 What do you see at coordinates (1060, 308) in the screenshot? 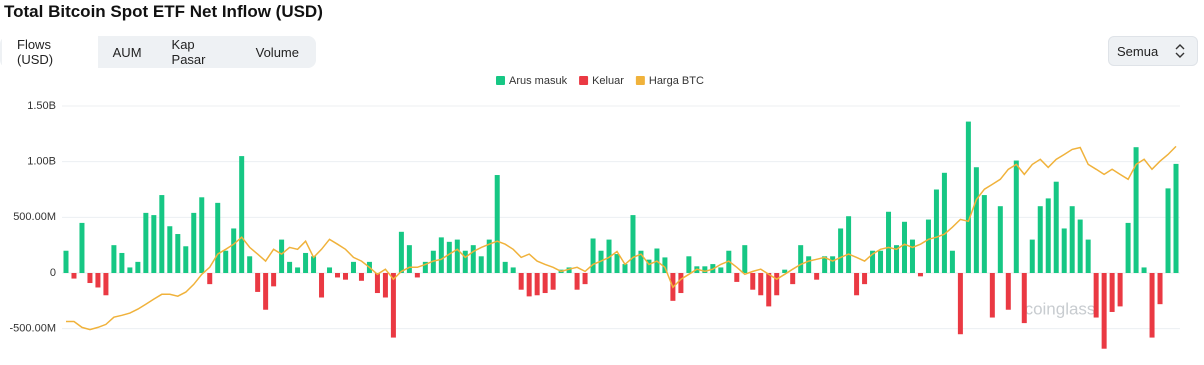
I see `watermark: coinglass` at bounding box center [1060, 308].